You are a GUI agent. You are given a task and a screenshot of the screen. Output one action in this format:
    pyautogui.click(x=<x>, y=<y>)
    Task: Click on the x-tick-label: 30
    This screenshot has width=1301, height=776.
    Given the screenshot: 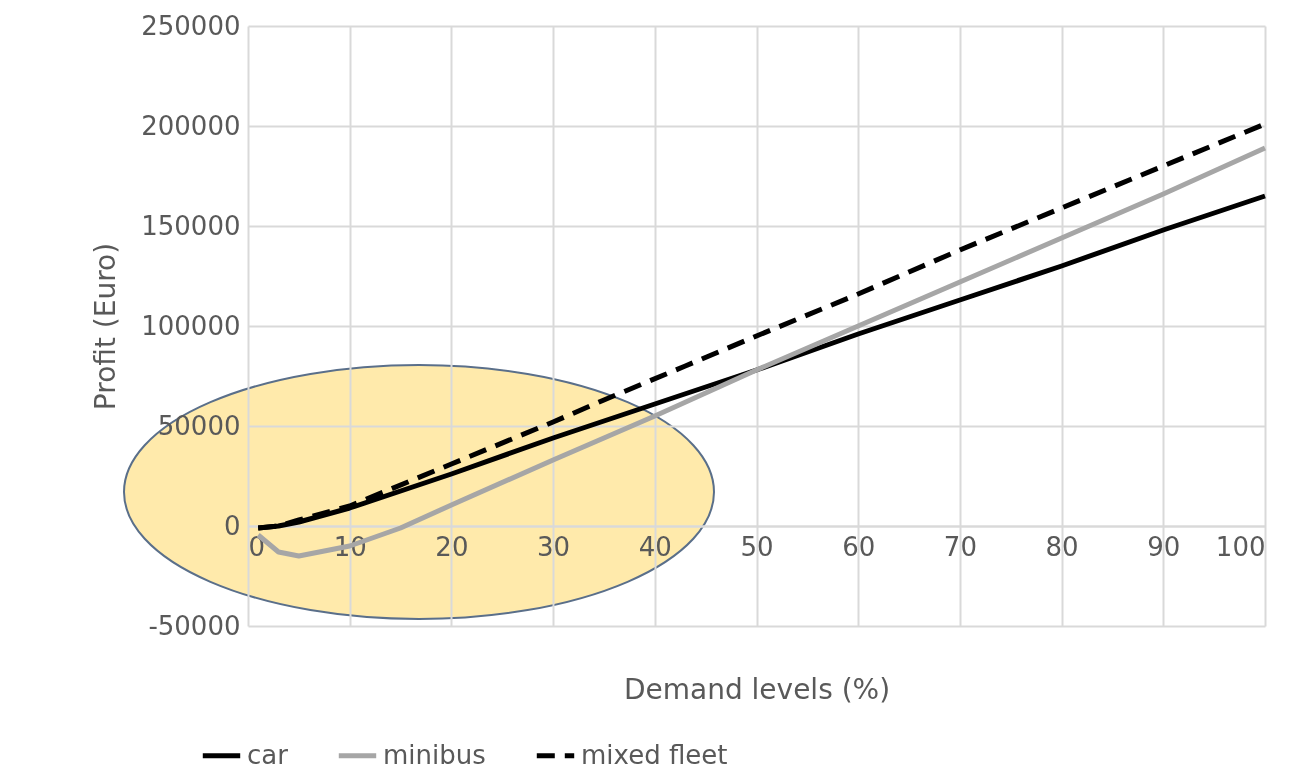 What is the action you would take?
    pyautogui.click(x=554, y=546)
    